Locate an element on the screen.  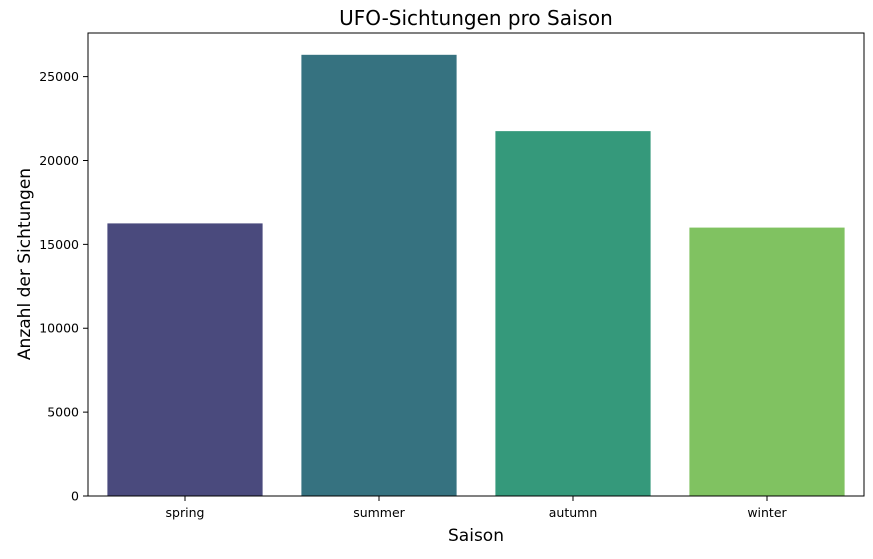
y-tick-label: 5000 is located at coordinates (63, 412).